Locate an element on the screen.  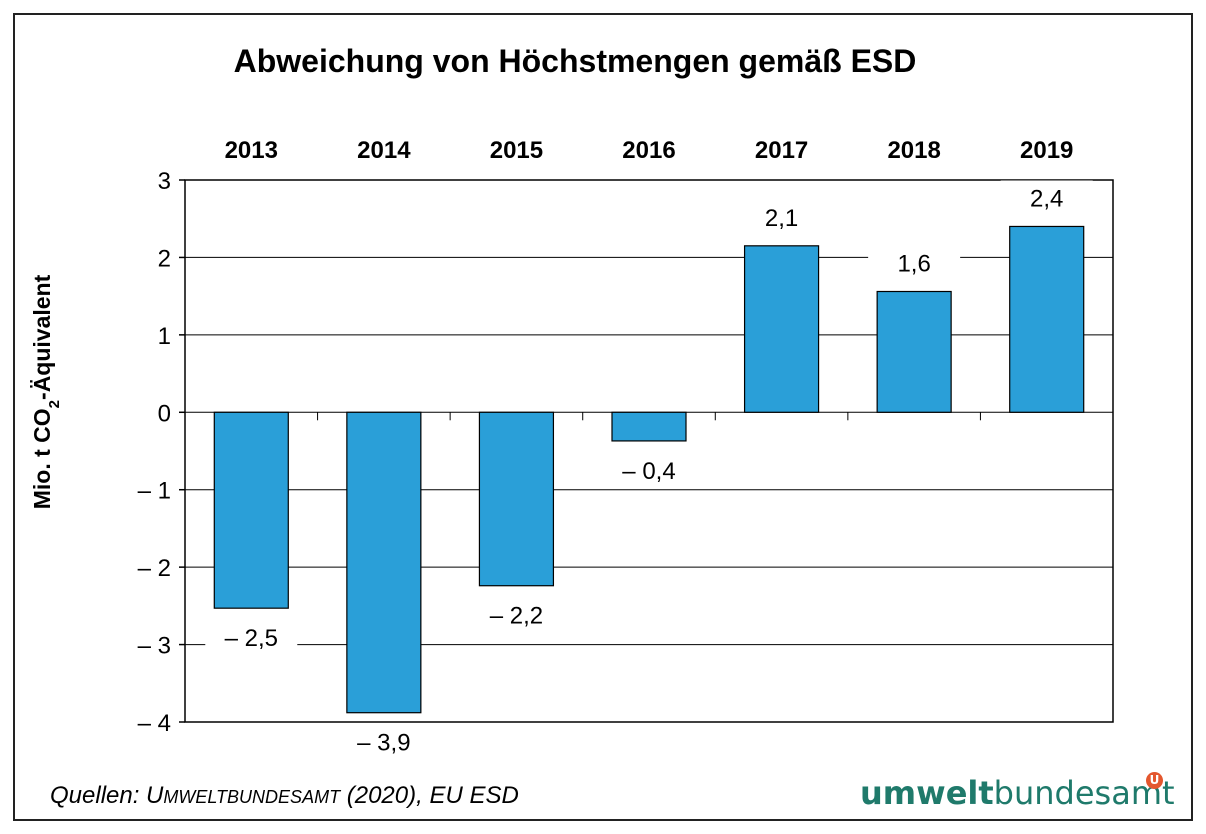
data-label: 1,6 is located at coordinates (913, 263).